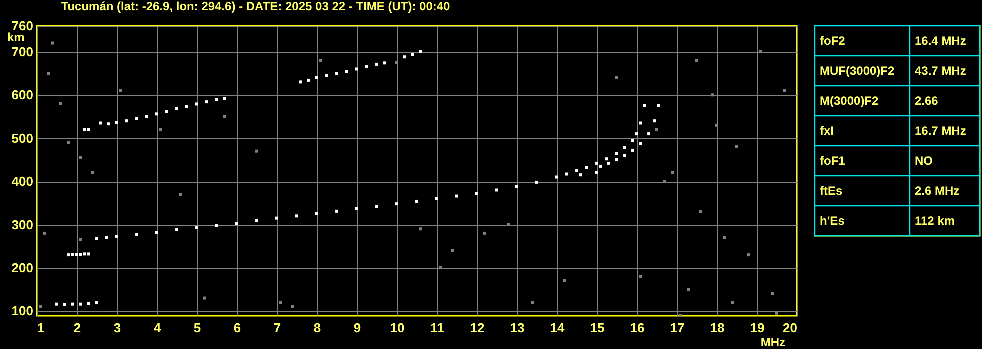 This screenshot has height=359, width=998. Describe the element at coordinates (927, 101) in the screenshot. I see `text: 2.66` at that location.